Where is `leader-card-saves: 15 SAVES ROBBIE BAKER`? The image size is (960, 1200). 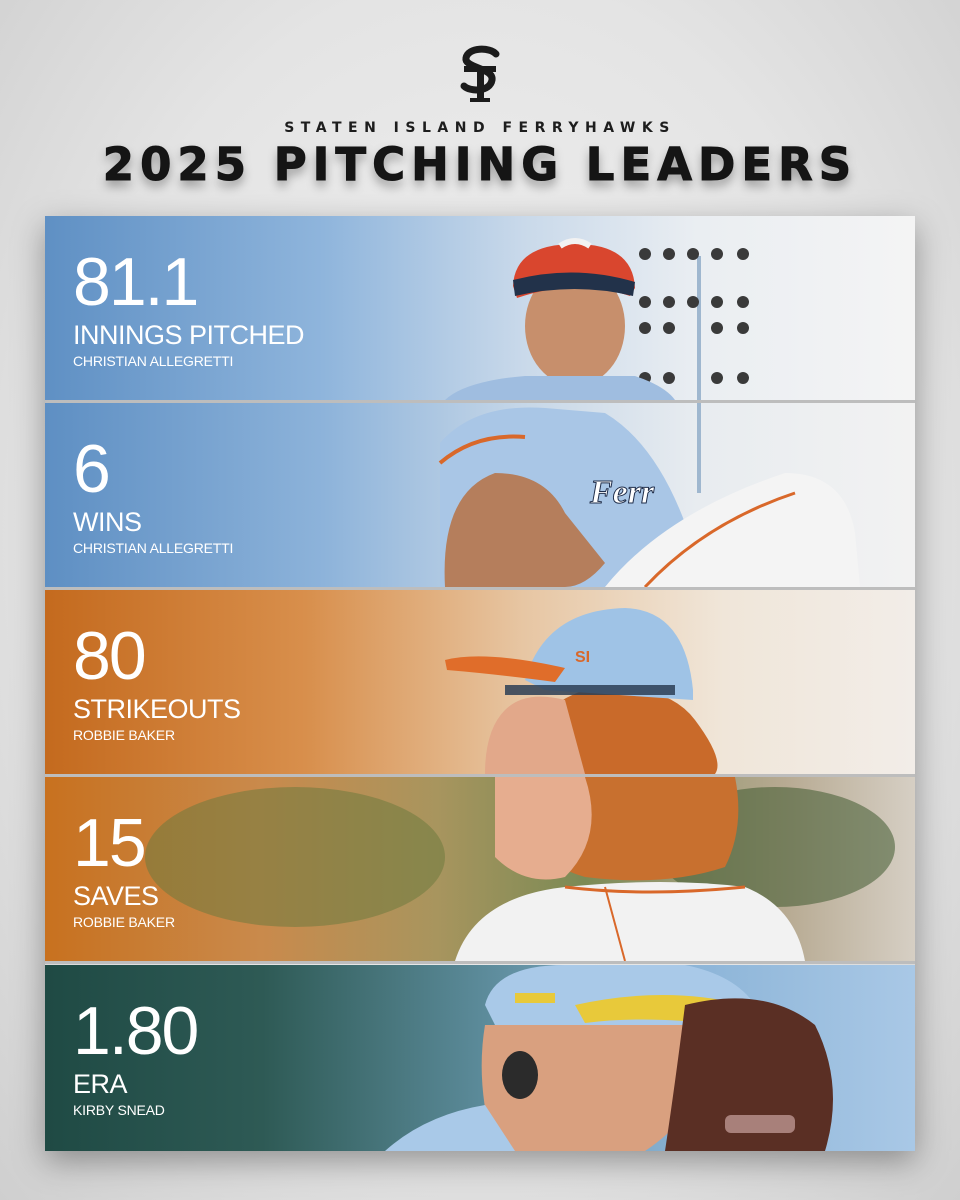
leader-card-saves: 15 SAVES ROBBIE BAKER is located at coordinates (480, 869).